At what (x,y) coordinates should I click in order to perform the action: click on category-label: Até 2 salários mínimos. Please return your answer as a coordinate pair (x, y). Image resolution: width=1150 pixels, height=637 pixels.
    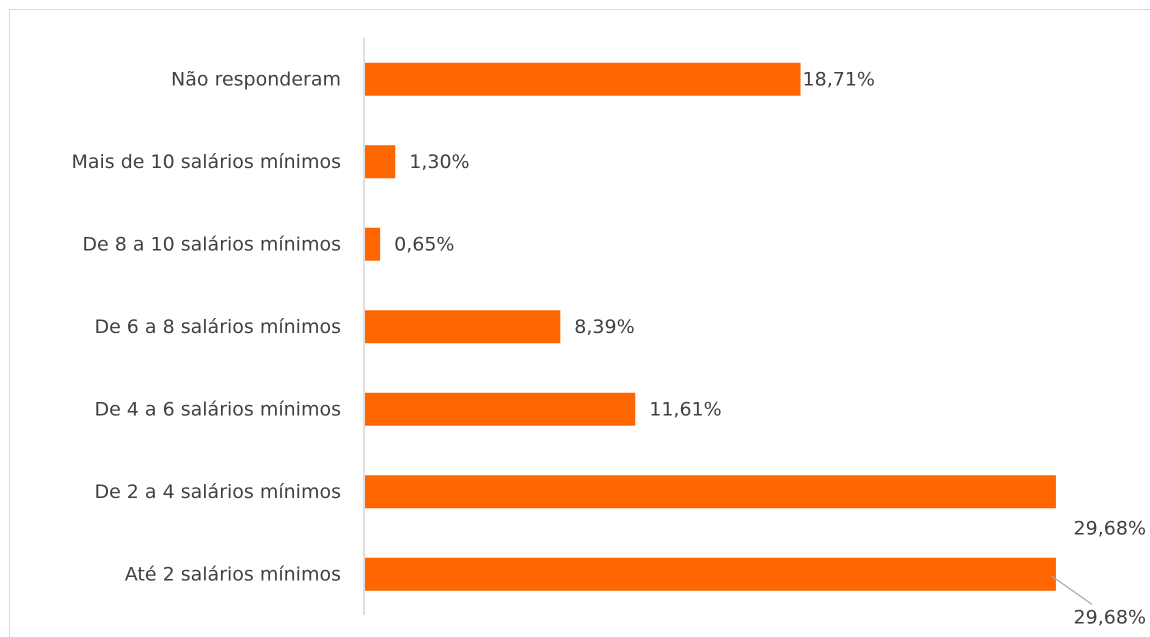
    Looking at the image, I should click on (233, 574).